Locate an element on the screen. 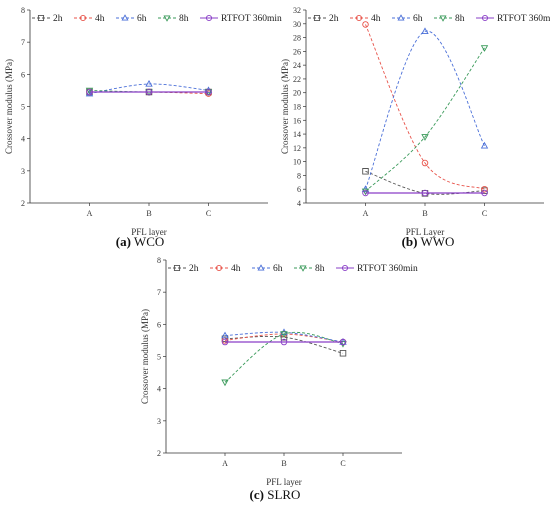 Image resolution: width=550 pixels, height=509 pixels. y-tick-label: 22 is located at coordinates (297, 79).